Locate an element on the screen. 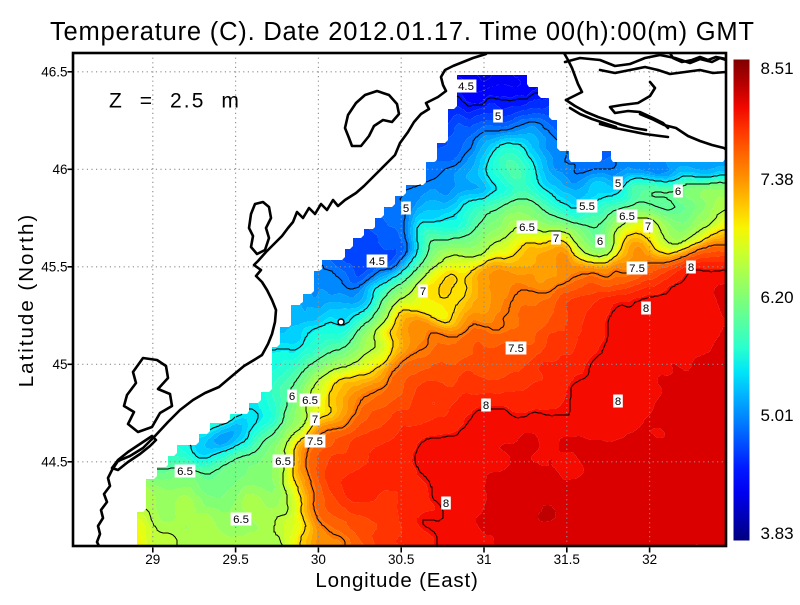  svg-text: 31 is located at coordinates (483, 559).